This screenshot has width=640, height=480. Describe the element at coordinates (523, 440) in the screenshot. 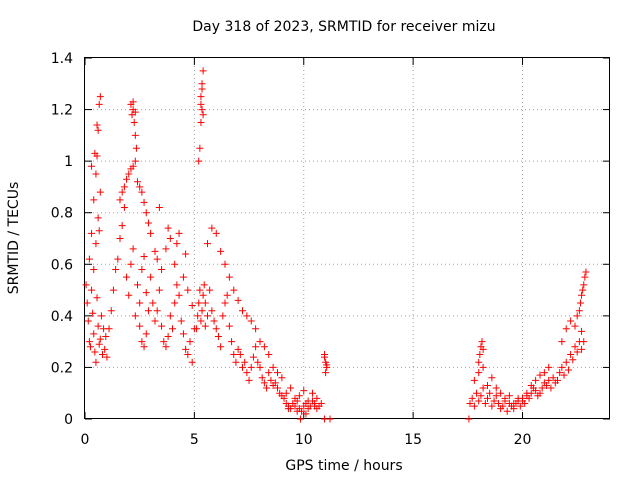

I see `x-tick-label: 20` at that location.